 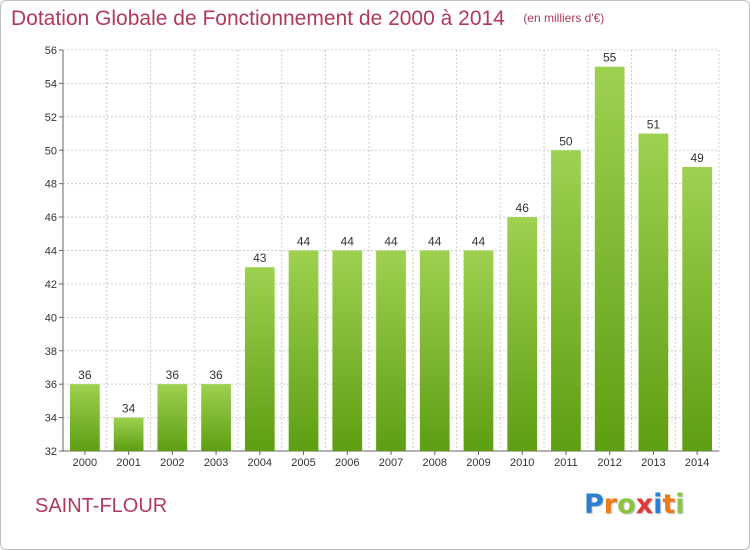 I want to click on x-tick-label: 2010, so click(x=522, y=463).